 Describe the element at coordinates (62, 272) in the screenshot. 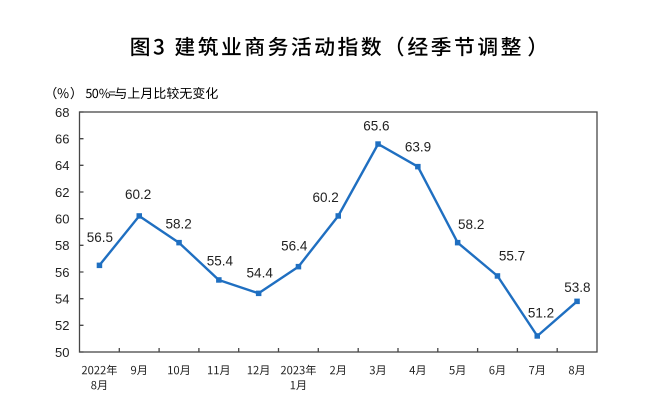

I see `svg-text: 56` at that location.